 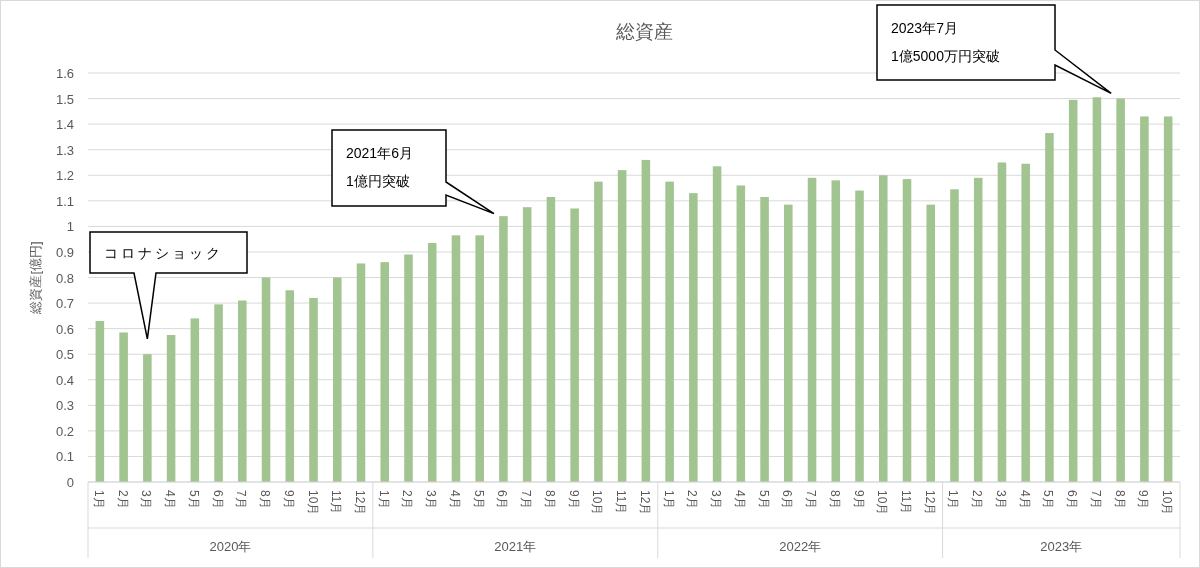 What do you see at coordinates (64, 304) in the screenshot?
I see `y-tick-label: 0.7` at bounding box center [64, 304].